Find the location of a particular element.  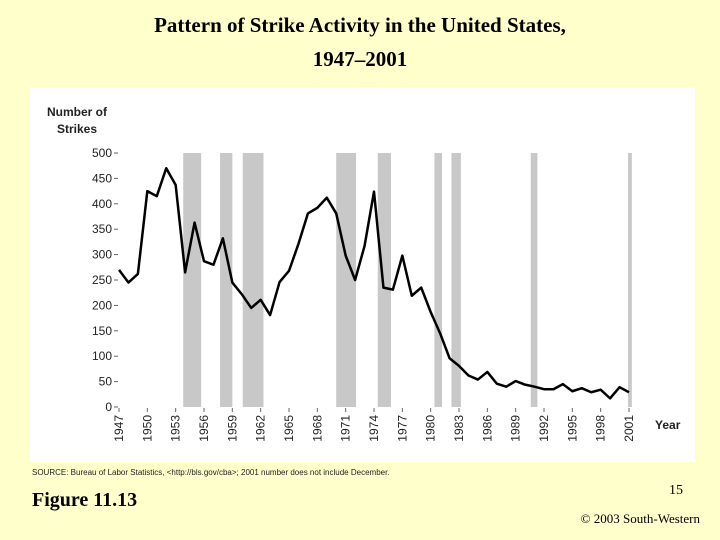

x-tick-label: 1962 is located at coordinates (261, 428).